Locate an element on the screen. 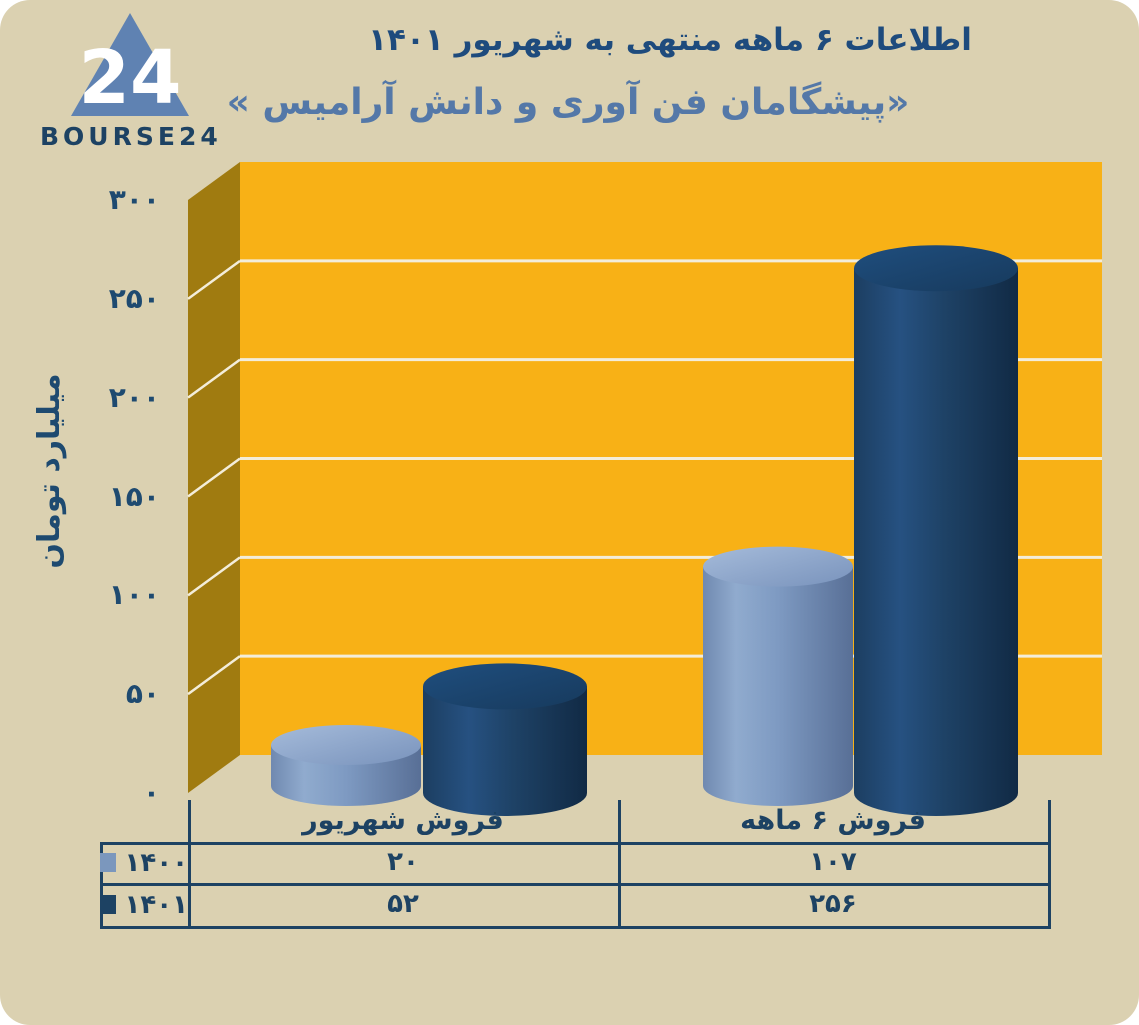 The height and width of the screenshot is (1025, 1139). logo-text: BOURSE24 is located at coordinates (131, 136).